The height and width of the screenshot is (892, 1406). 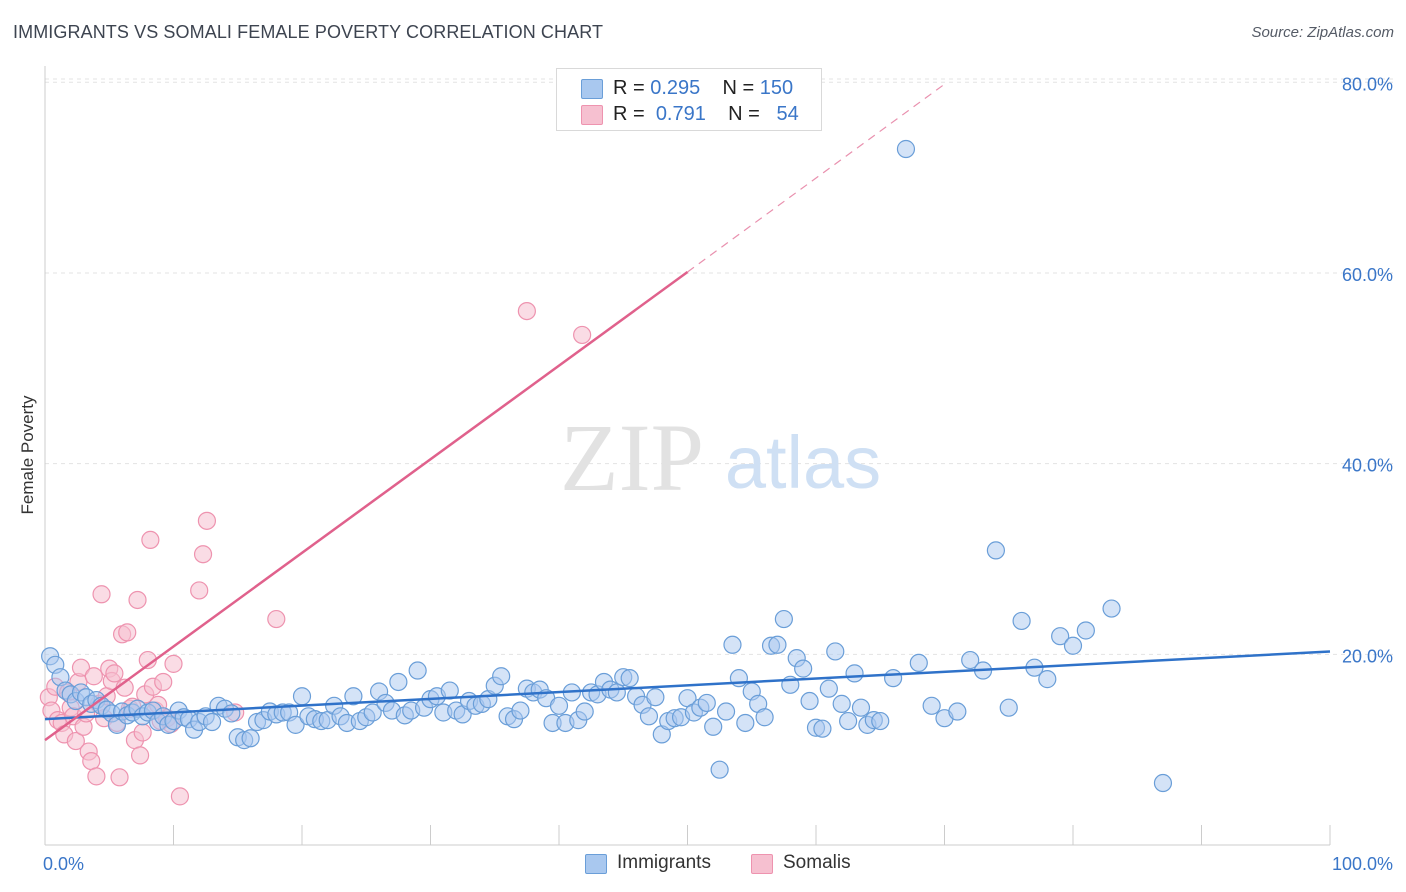 What do you see at coordinates (817, 862) in the screenshot?
I see `bottom-somalis-label: Somalis` at bounding box center [817, 862].